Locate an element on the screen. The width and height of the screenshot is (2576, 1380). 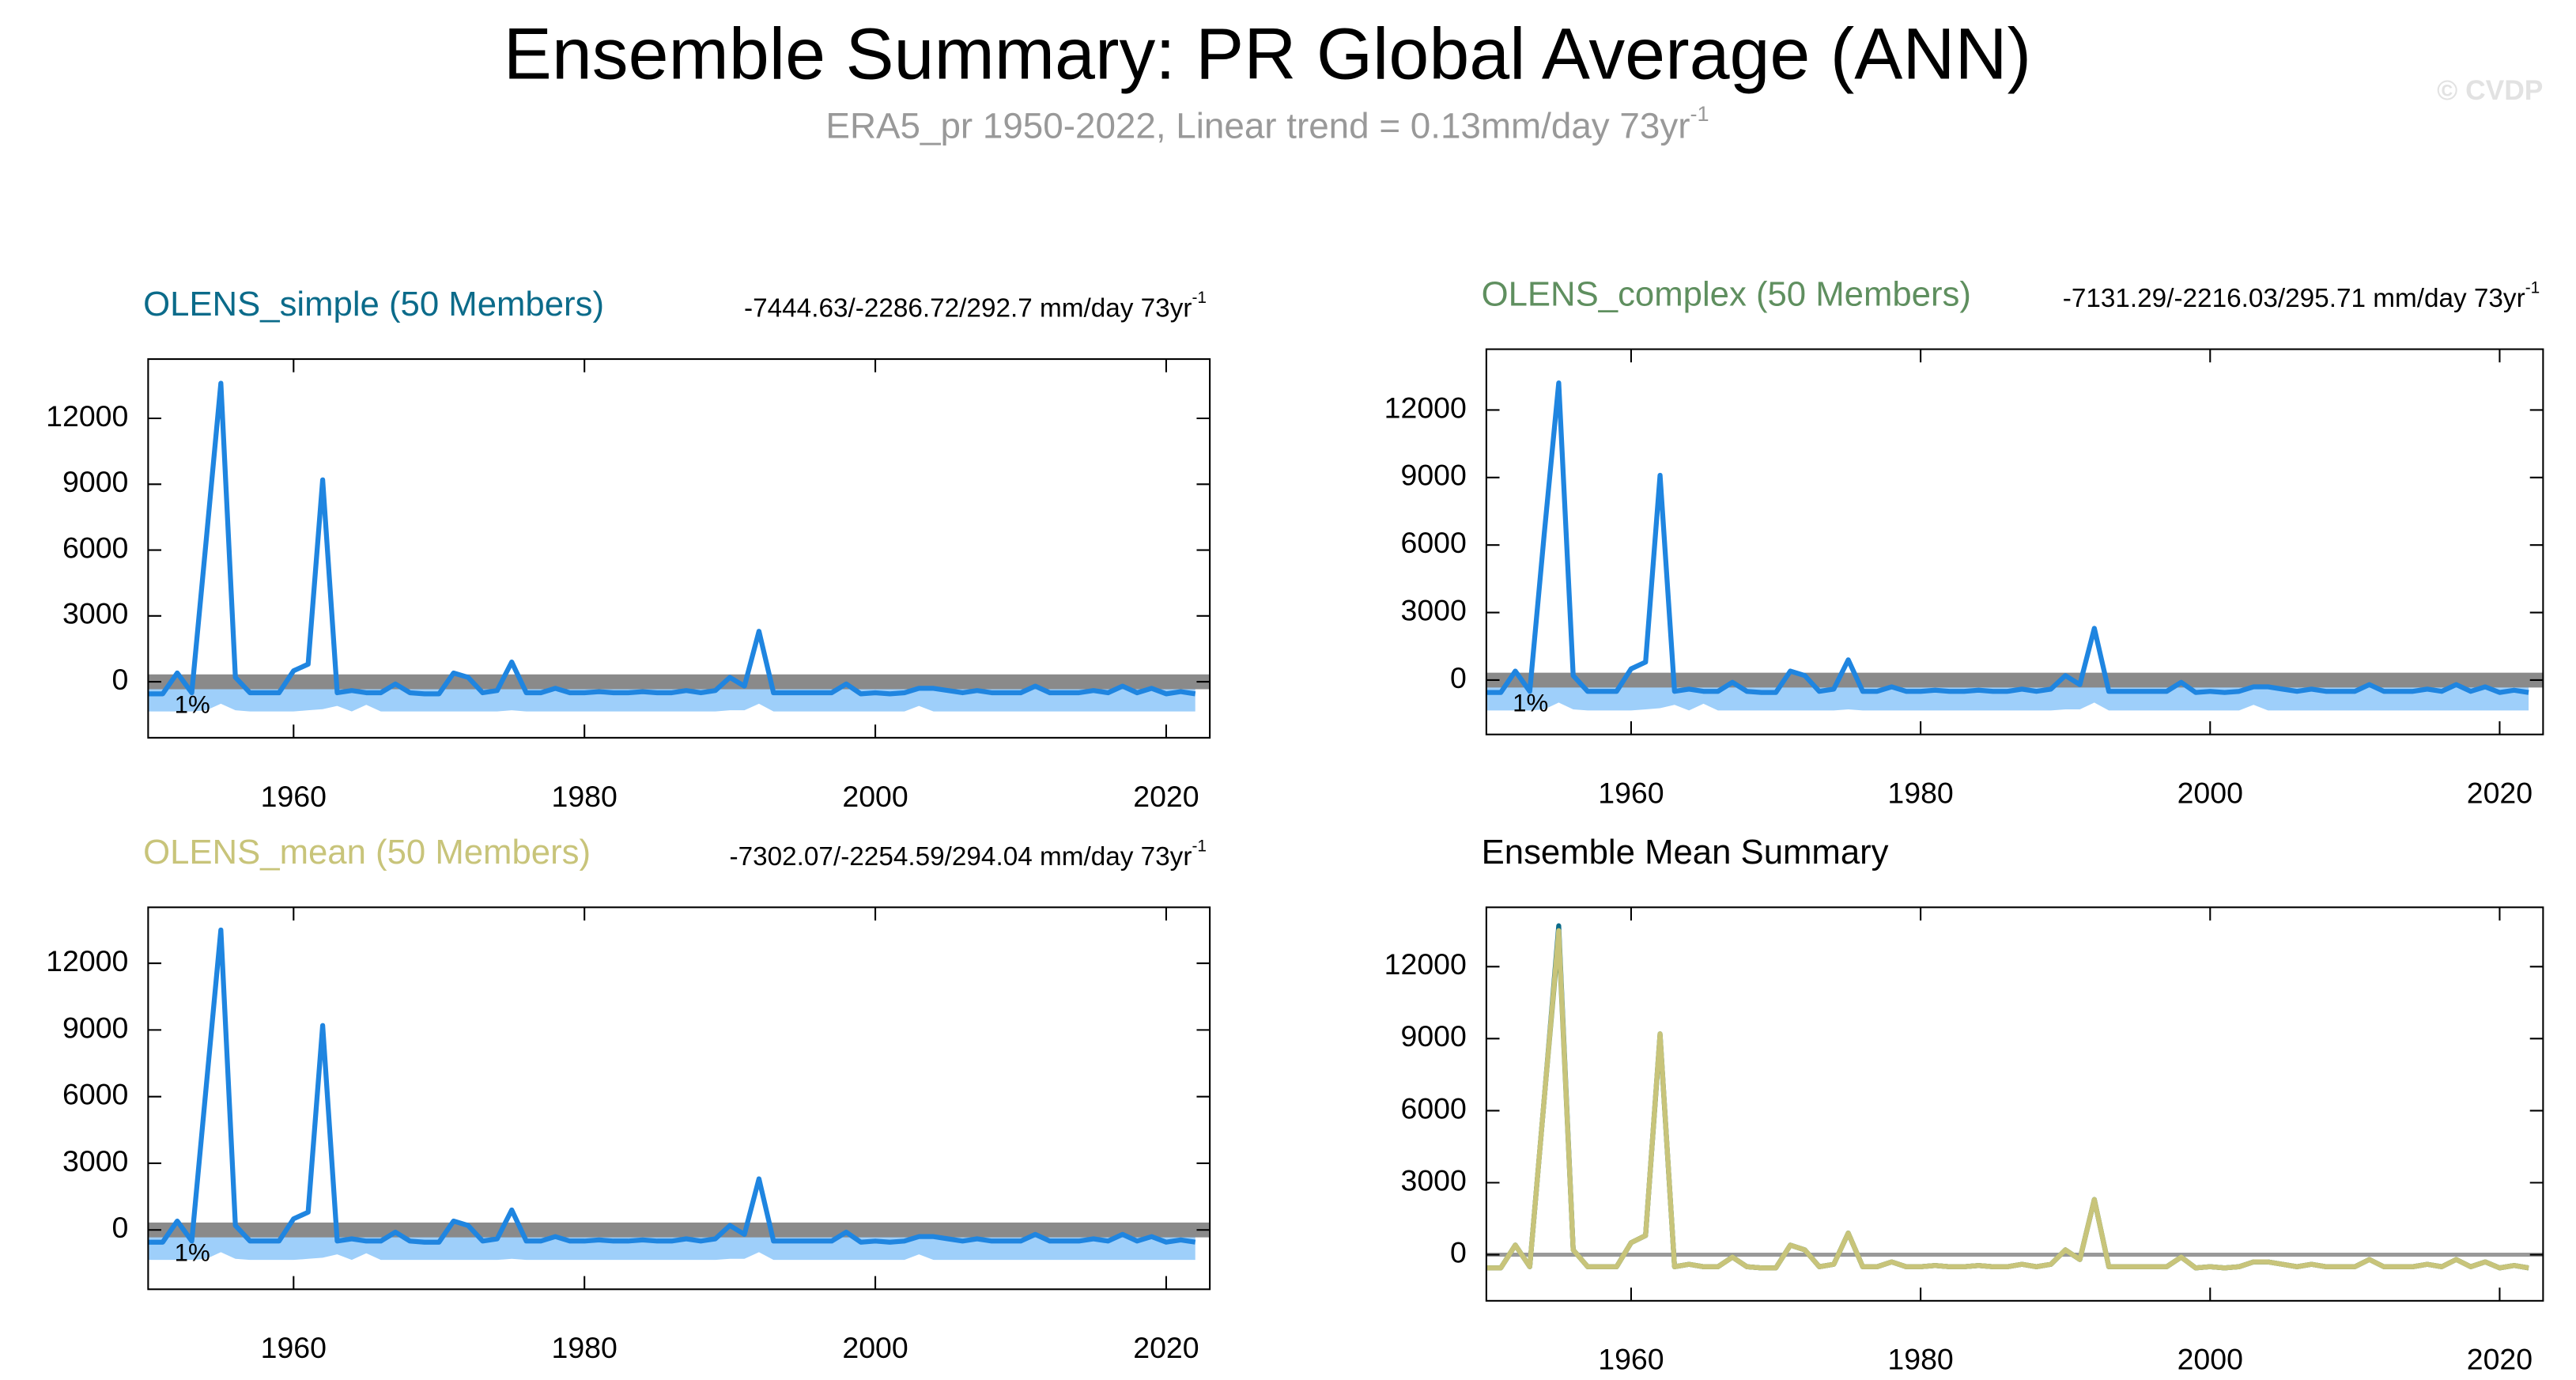
subtitle-superscript: -1 is located at coordinates (1699, 114).